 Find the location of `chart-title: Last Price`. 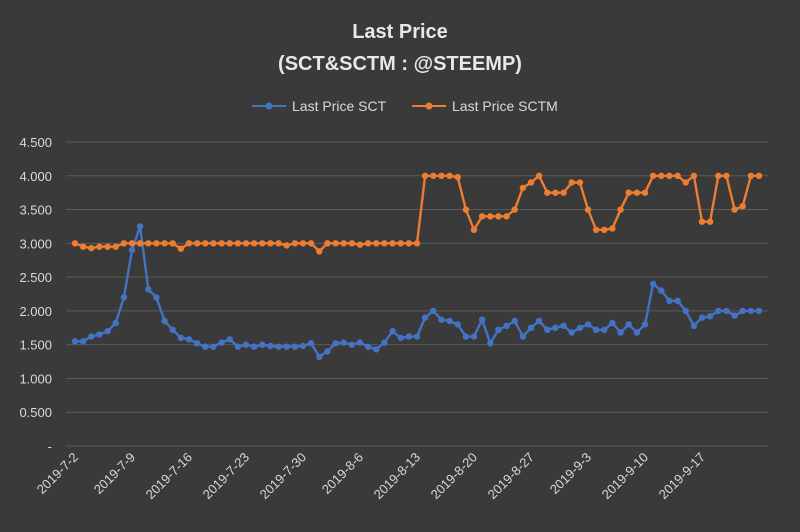

chart-title: Last Price is located at coordinates (400, 32).